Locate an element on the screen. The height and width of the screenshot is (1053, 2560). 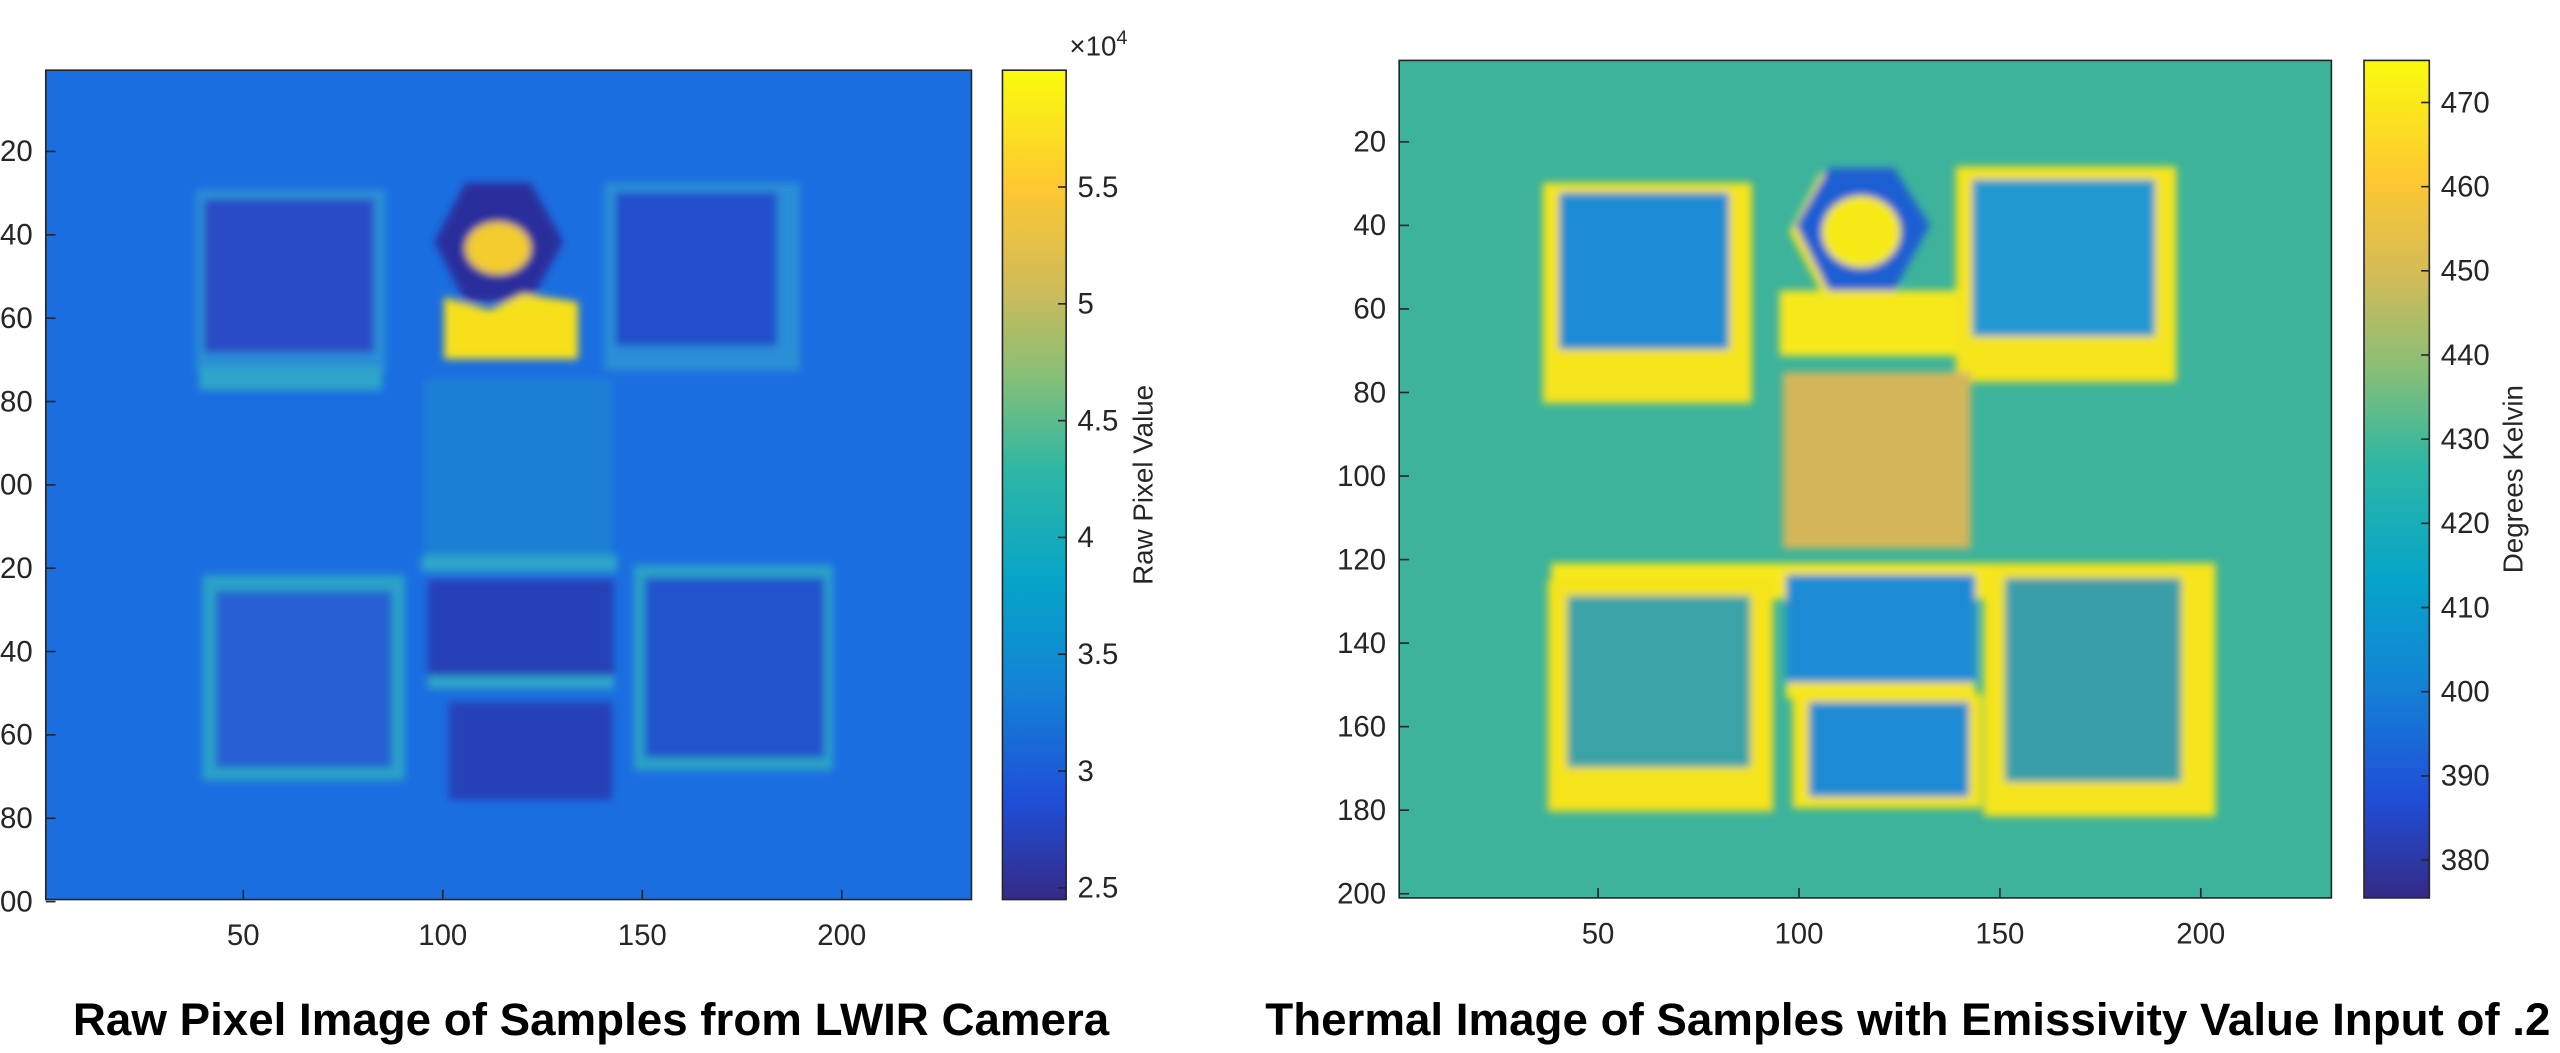
colorbar-tick-label: 450 is located at coordinates (2465, 271).